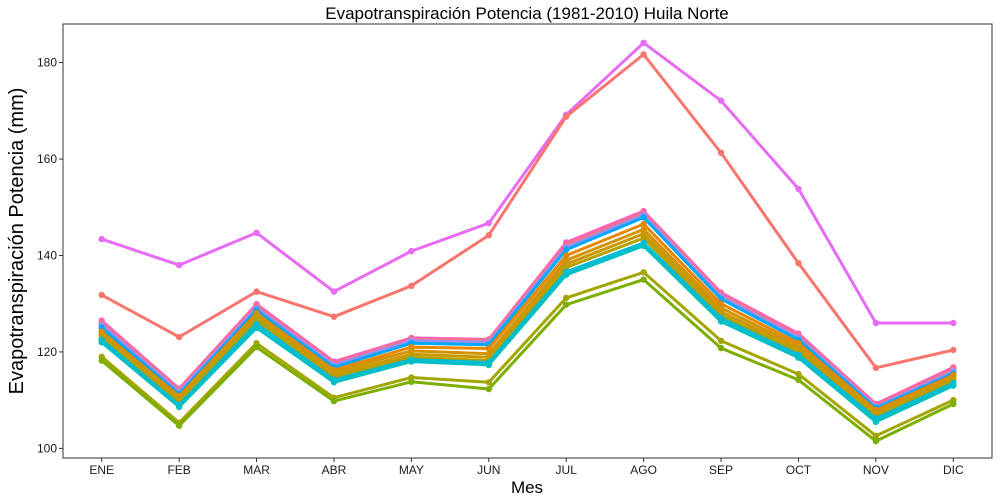 The width and height of the screenshot is (1000, 500). I want to click on y-tick-label: 140, so click(47, 255).